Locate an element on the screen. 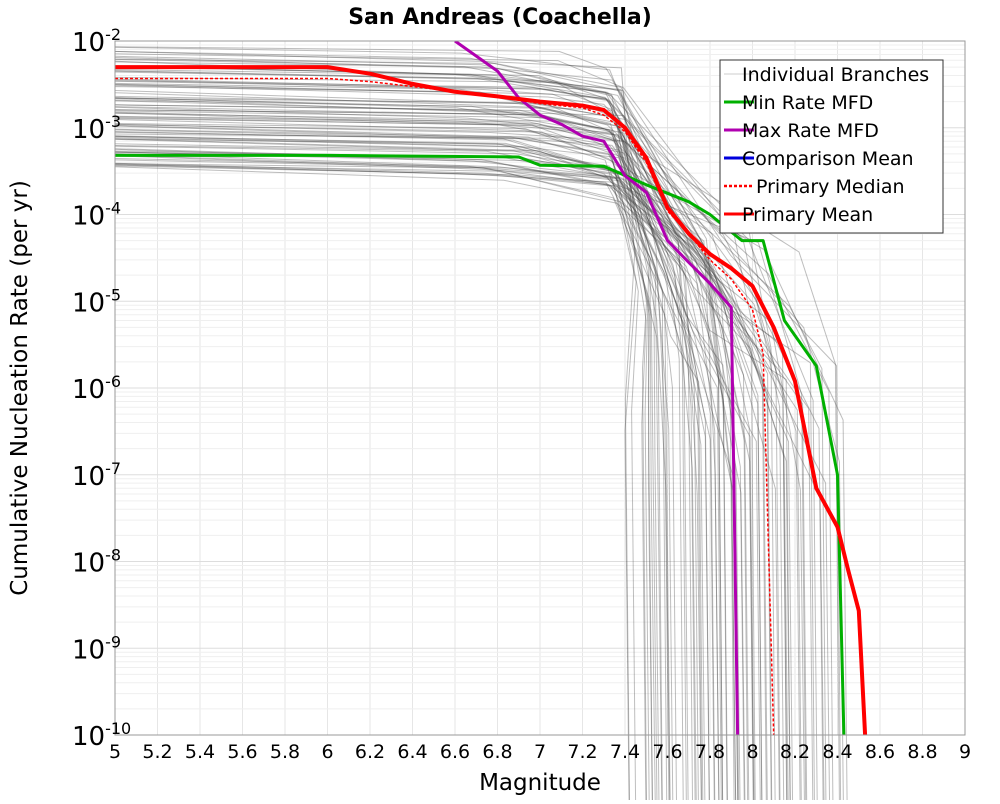 This screenshot has height=804, width=1000. y-axis-label: Cumulative Nucleation Rate (per yr) is located at coordinates (20, 388).